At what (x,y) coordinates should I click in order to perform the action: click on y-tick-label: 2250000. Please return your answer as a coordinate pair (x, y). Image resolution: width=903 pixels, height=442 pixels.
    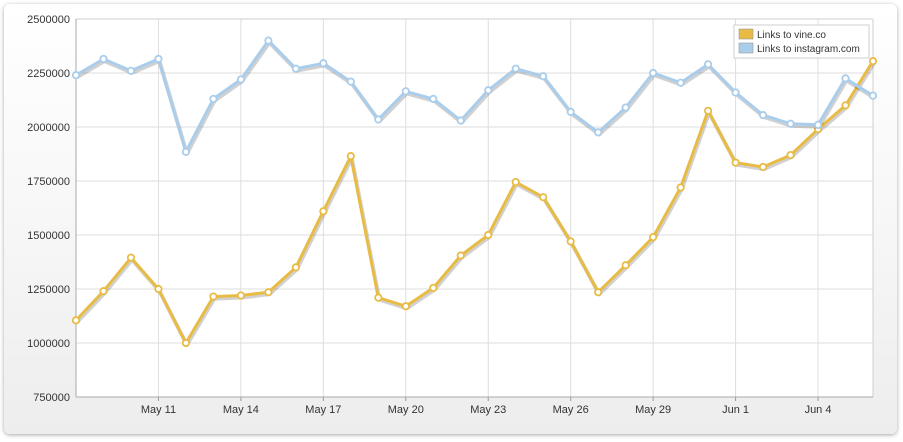
    Looking at the image, I should click on (48, 74).